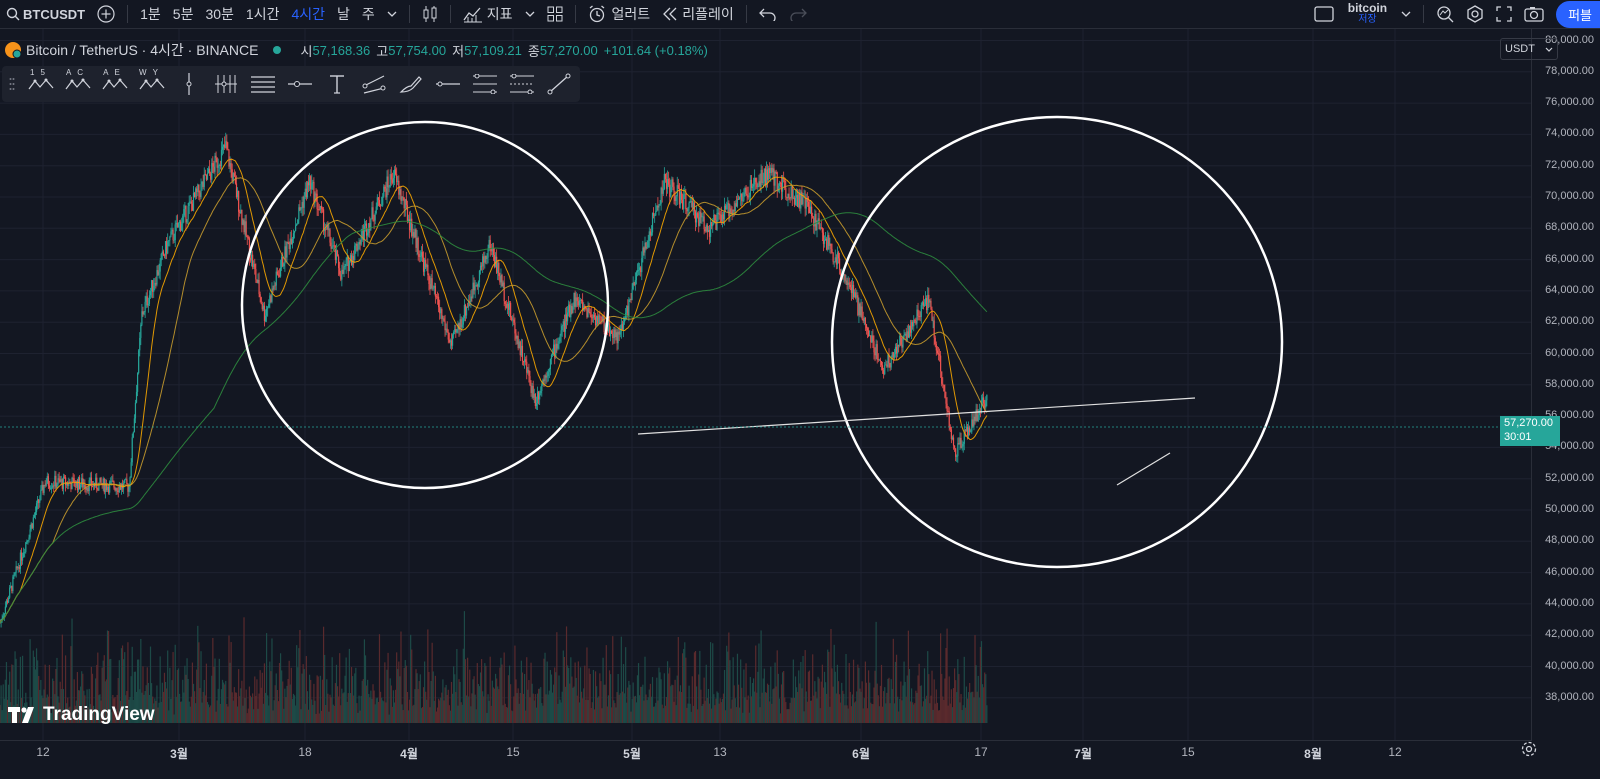 The image size is (1600, 779). Describe the element at coordinates (1406, 14) in the screenshot. I see `layout-dropdown` at that location.